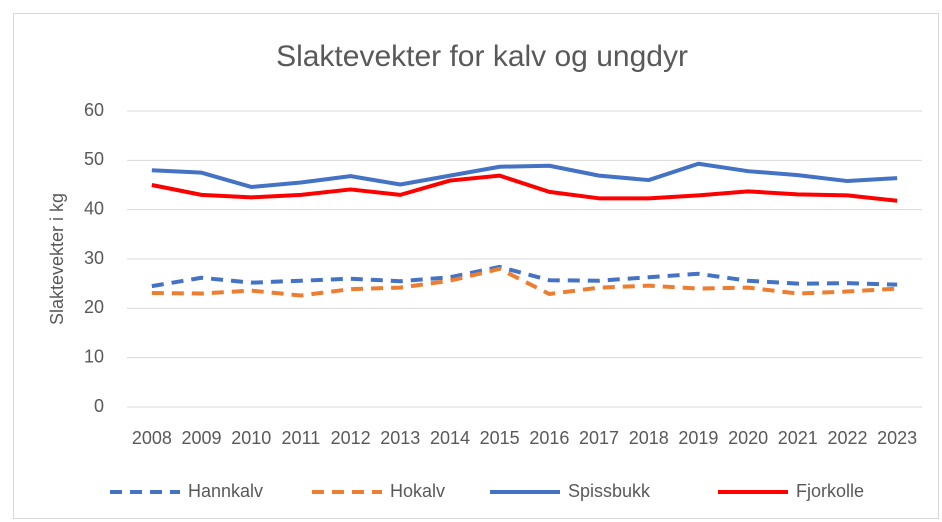 The width and height of the screenshot is (942, 522). I want to click on legend-label: Hannkalv, so click(225, 491).